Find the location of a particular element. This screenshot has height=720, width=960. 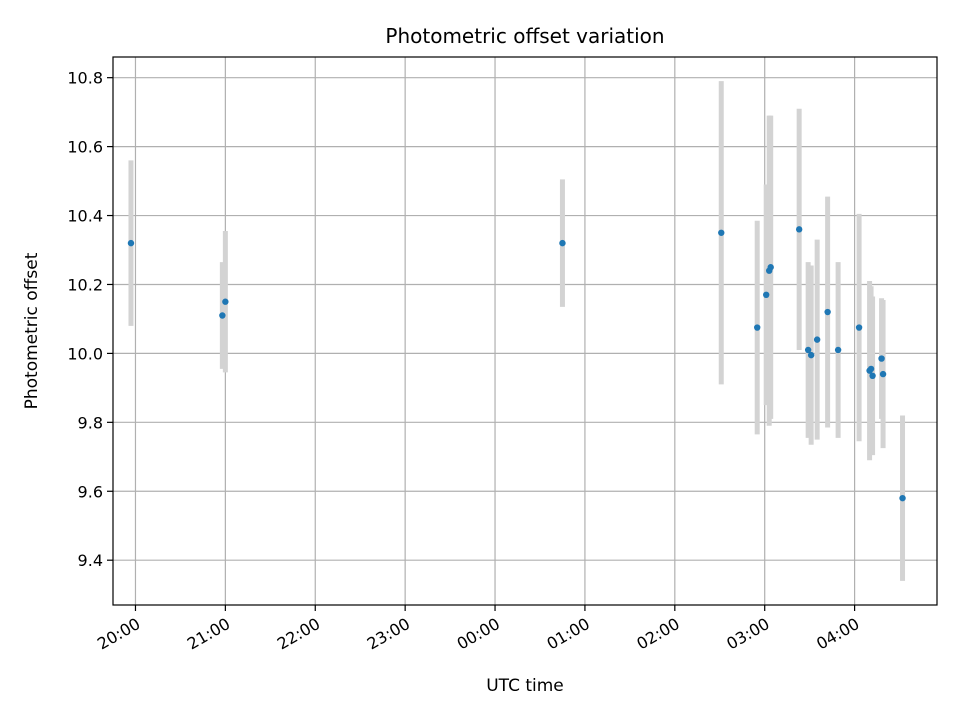

y-tick-label: 10.2 is located at coordinates (85, 284).